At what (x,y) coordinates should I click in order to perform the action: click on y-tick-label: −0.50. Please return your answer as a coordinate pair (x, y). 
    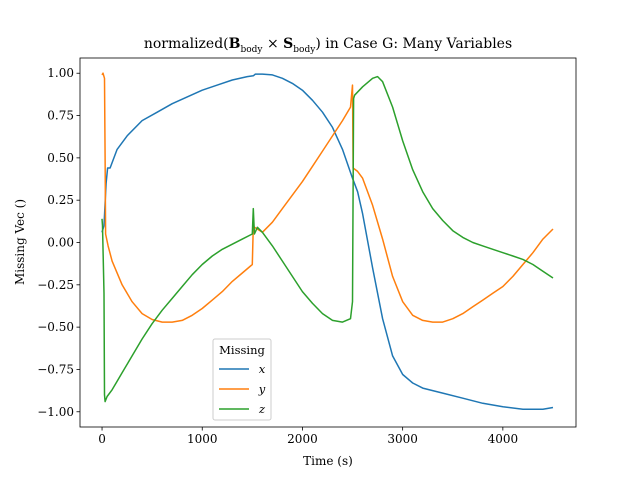
    Looking at the image, I should click on (55, 327).